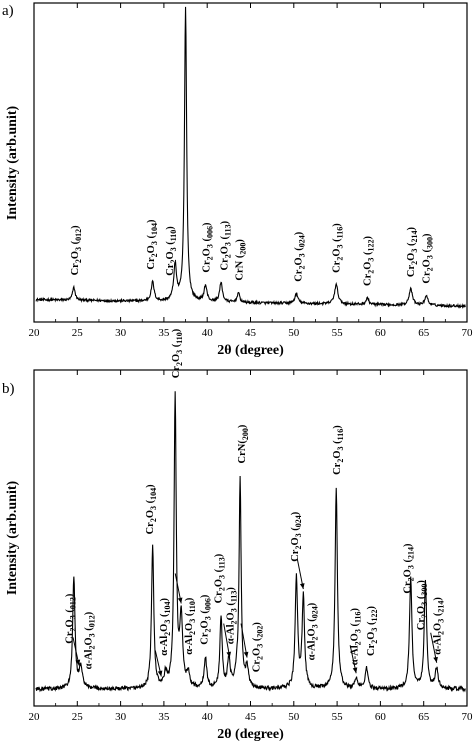 This screenshot has height=748, width=474. What do you see at coordinates (240, 260) in the screenshot?
I see `peak-annotation: CrN (200)` at bounding box center [240, 260].